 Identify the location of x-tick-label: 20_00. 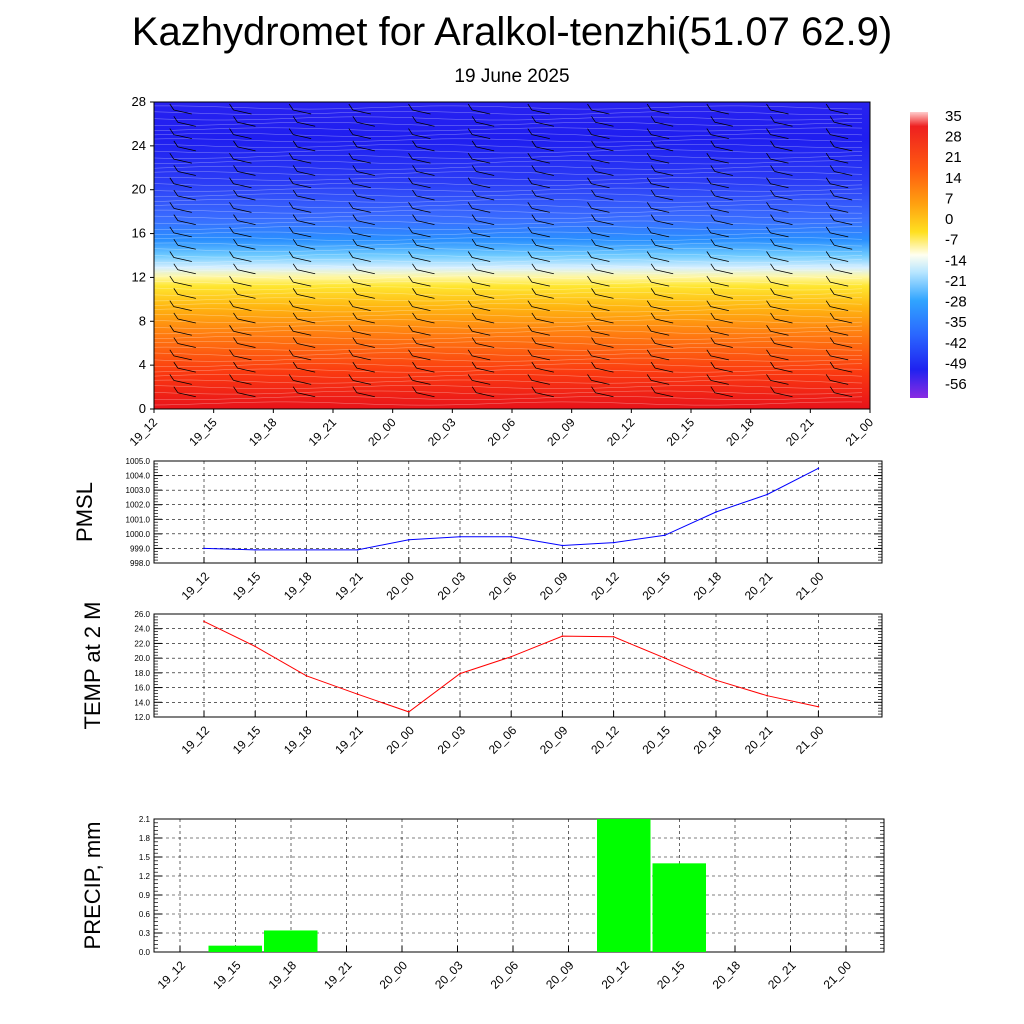
(394, 975).